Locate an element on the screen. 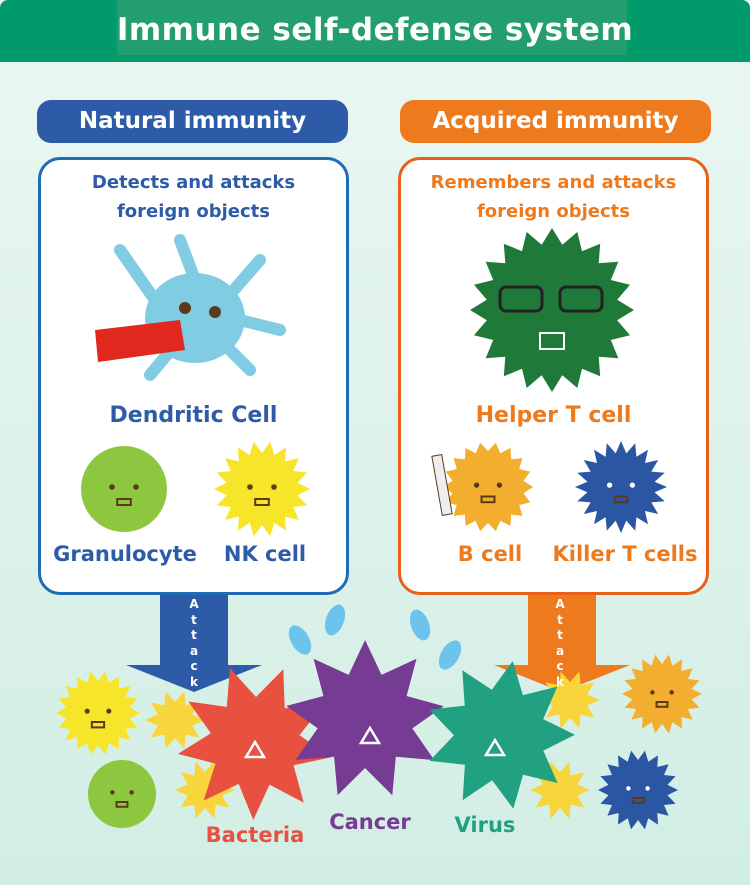 The image size is (750, 885). acquired-desc-line1: Remembers and attacks is located at coordinates (553, 182).